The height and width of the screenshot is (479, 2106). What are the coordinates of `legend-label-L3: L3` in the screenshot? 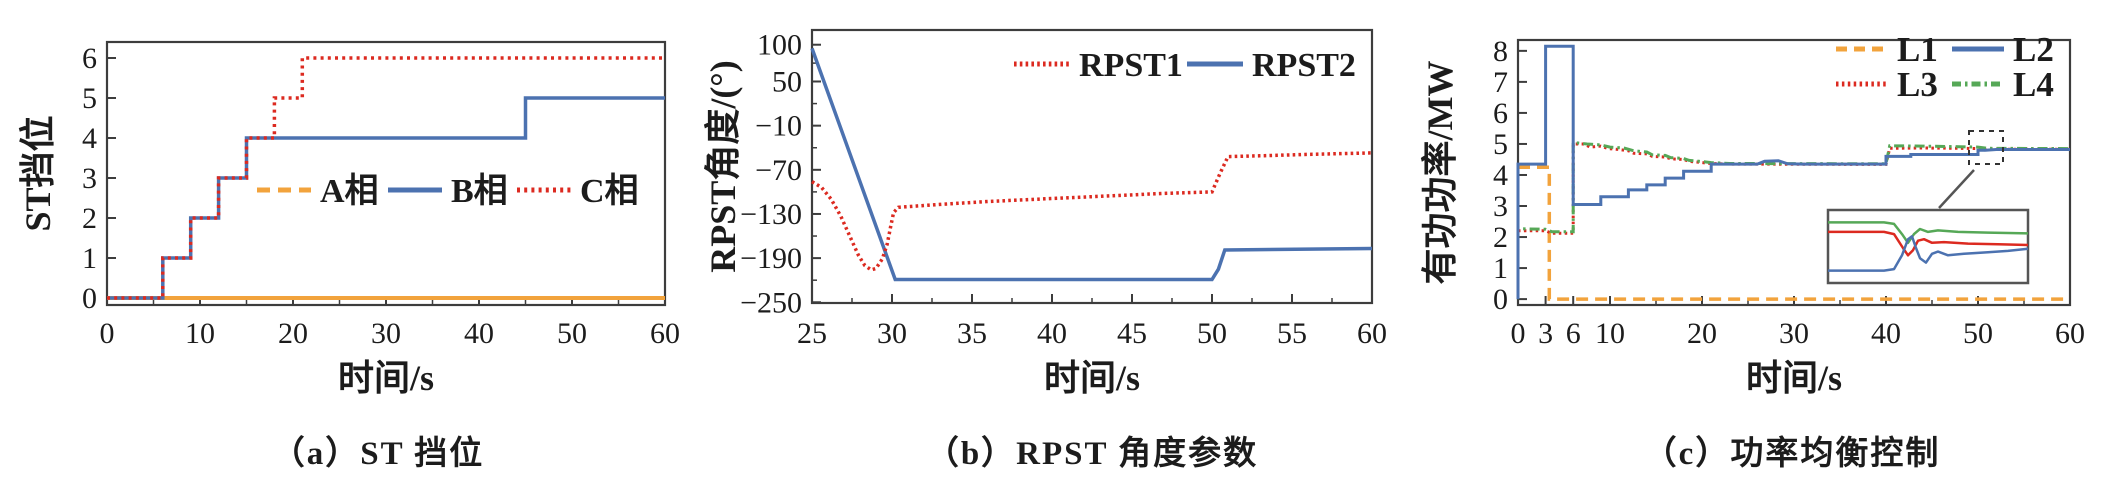 It's located at (1917, 84).